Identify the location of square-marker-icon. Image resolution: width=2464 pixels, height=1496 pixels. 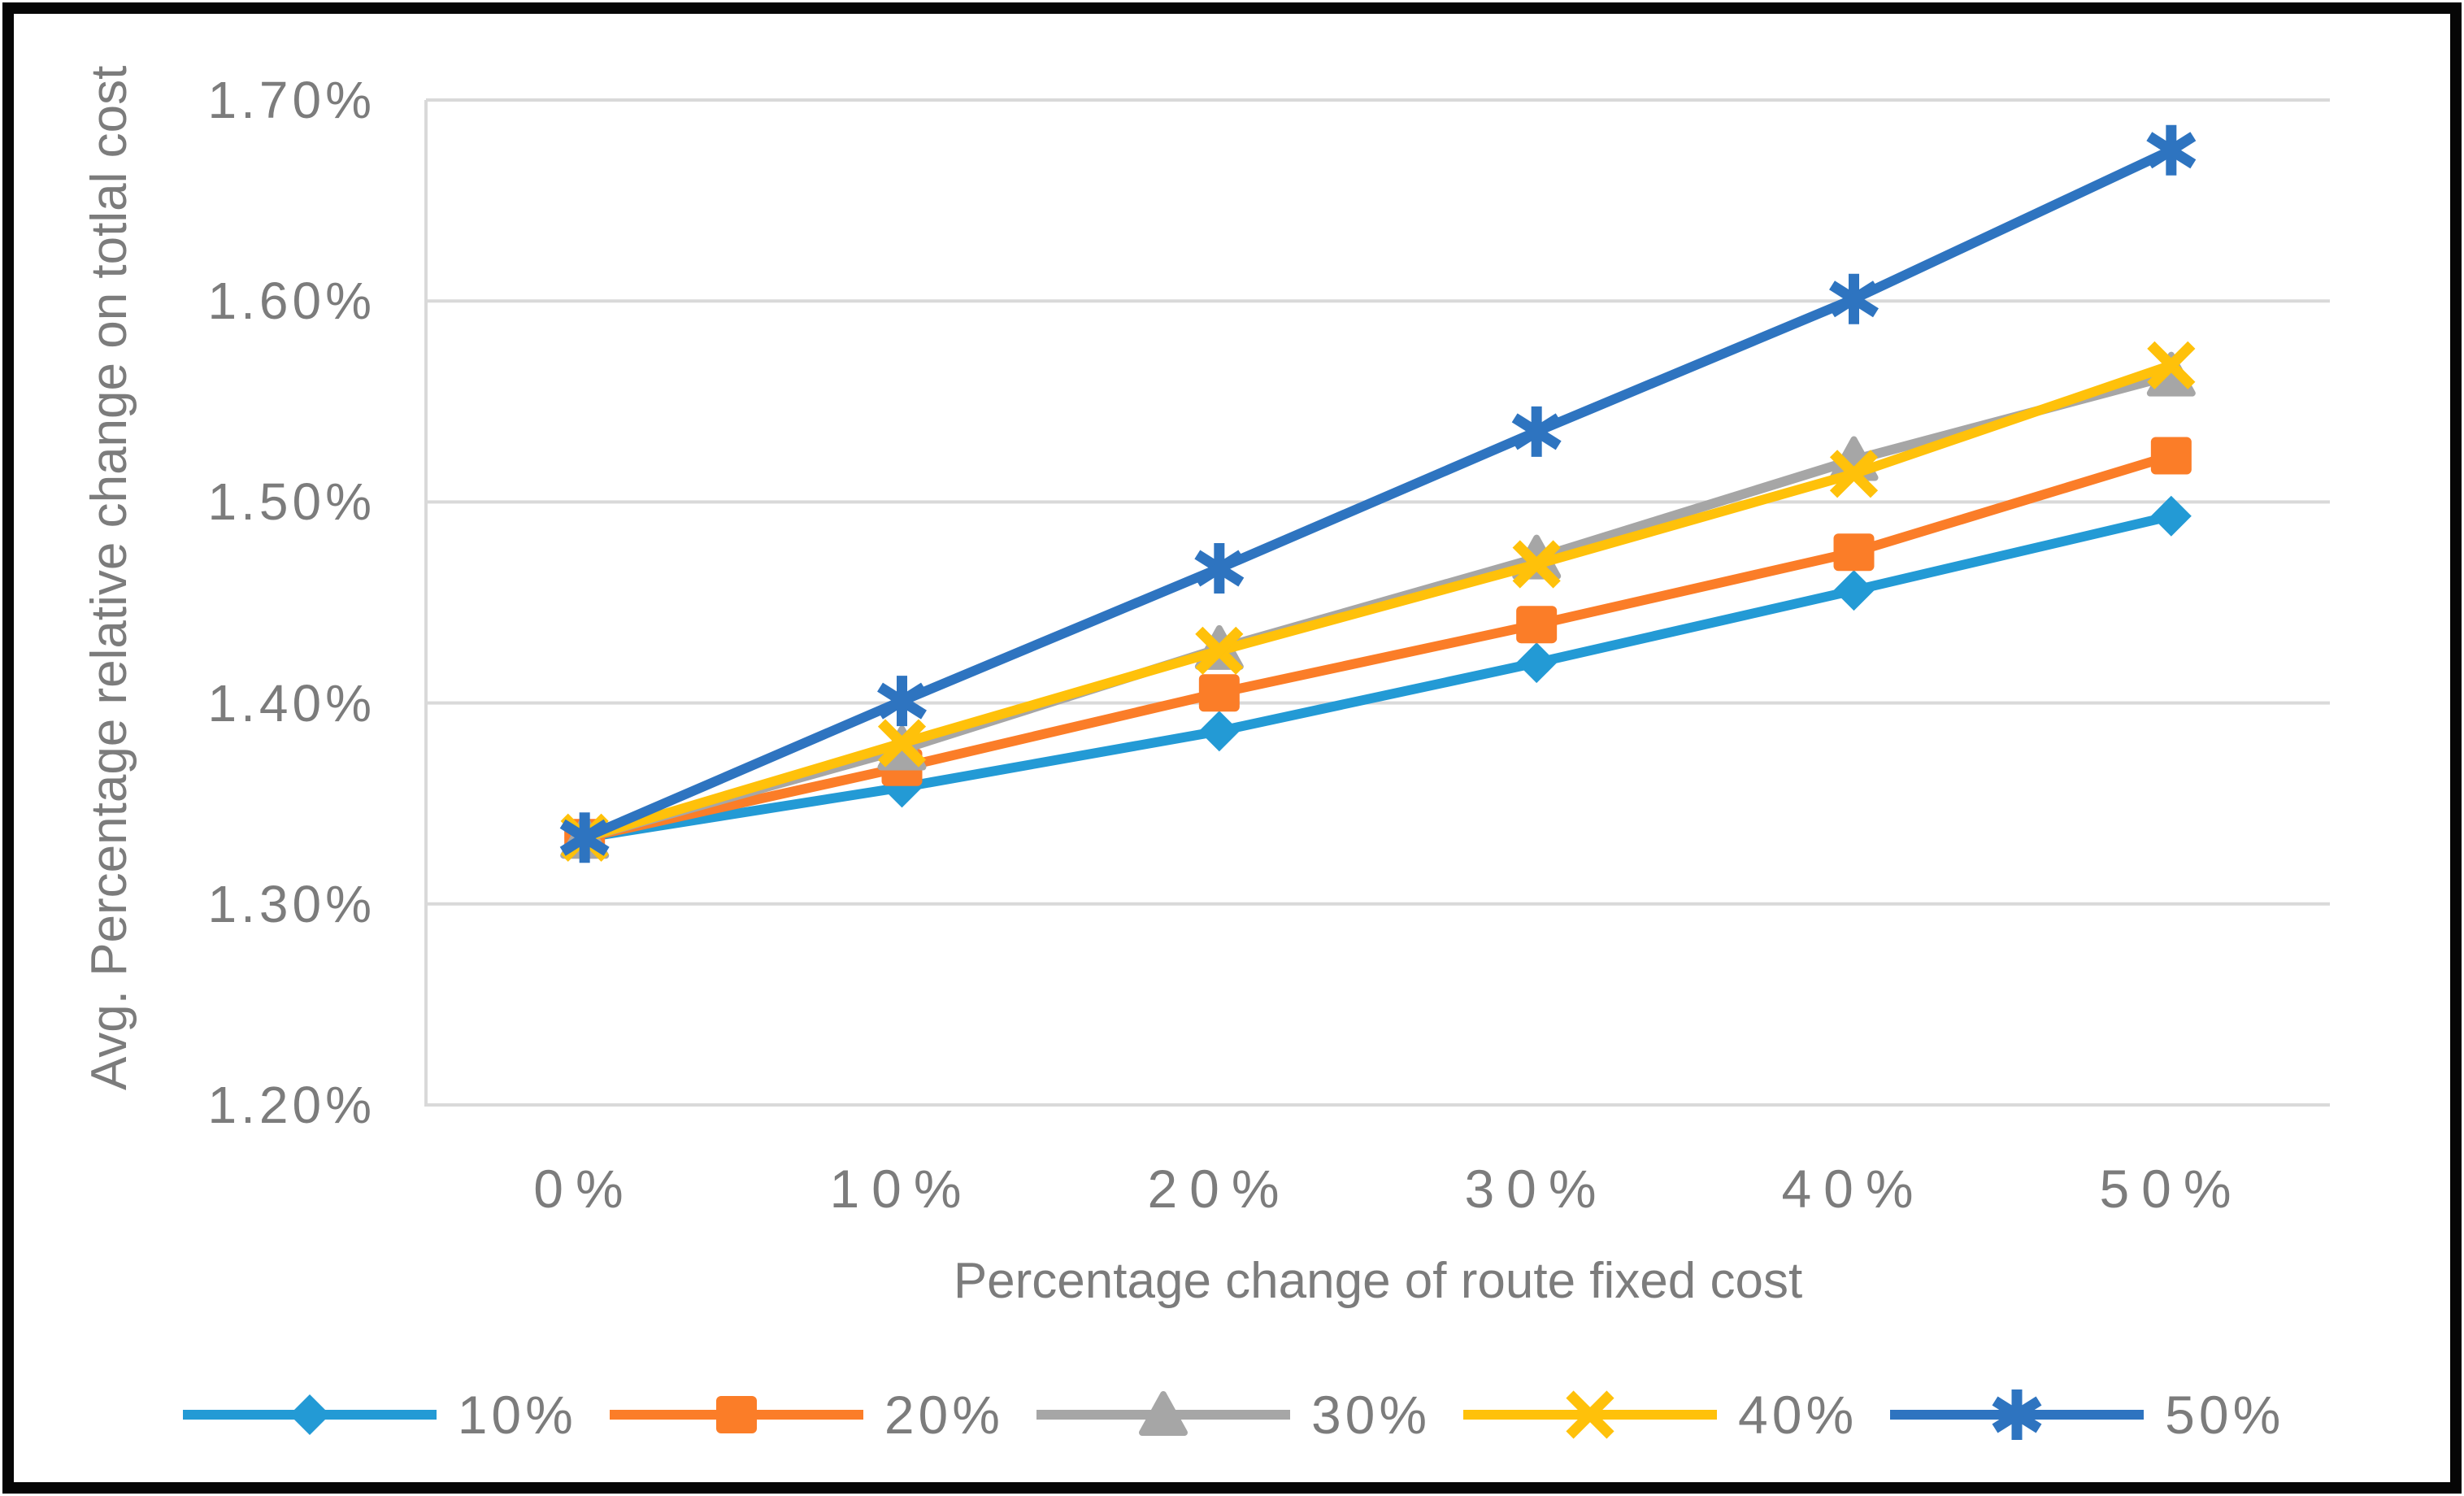
(736, 1415).